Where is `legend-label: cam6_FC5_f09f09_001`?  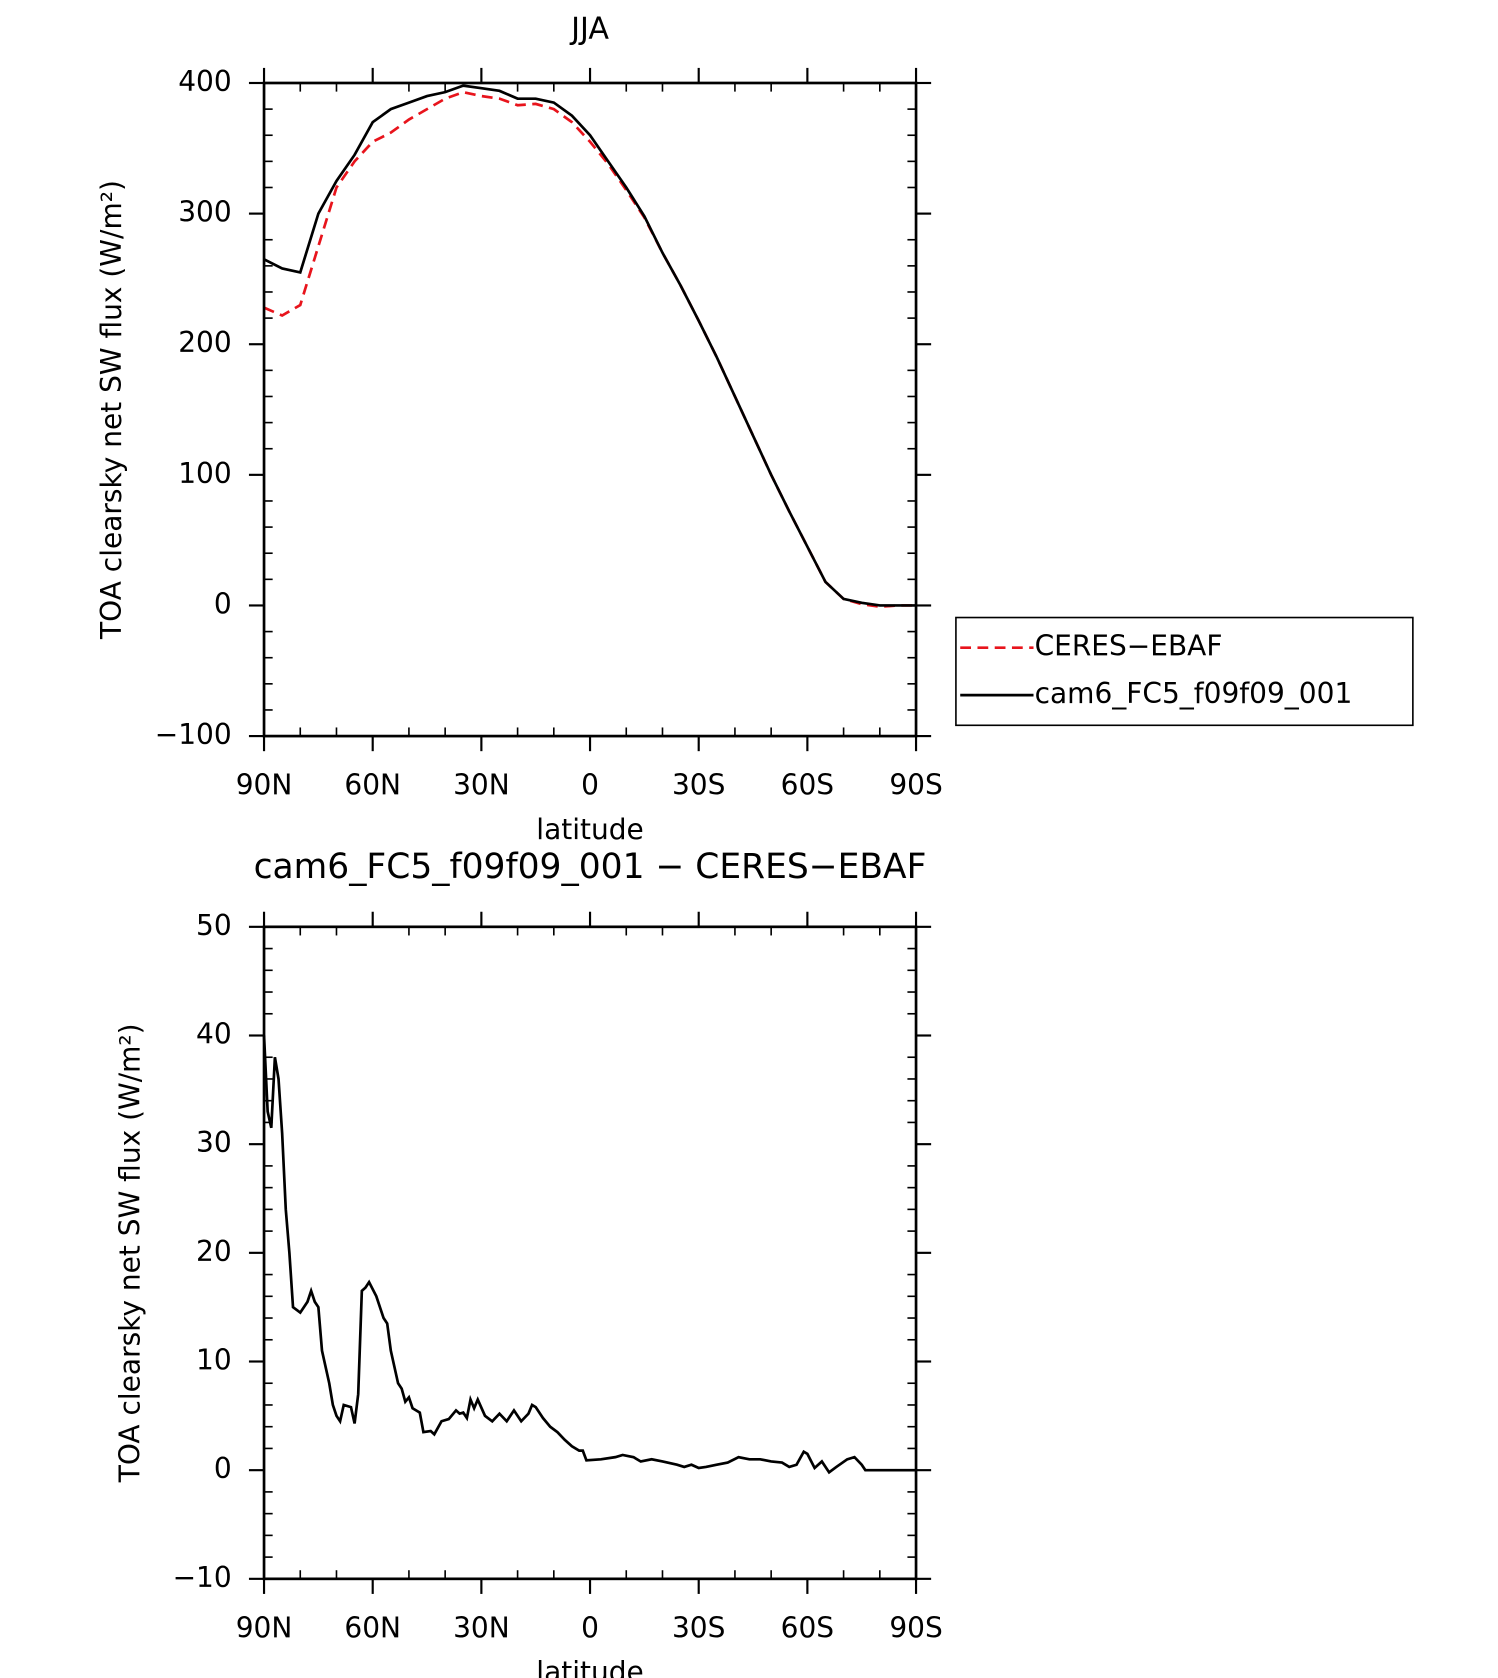 legend-label: cam6_FC5_f09f09_001 is located at coordinates (1194, 693).